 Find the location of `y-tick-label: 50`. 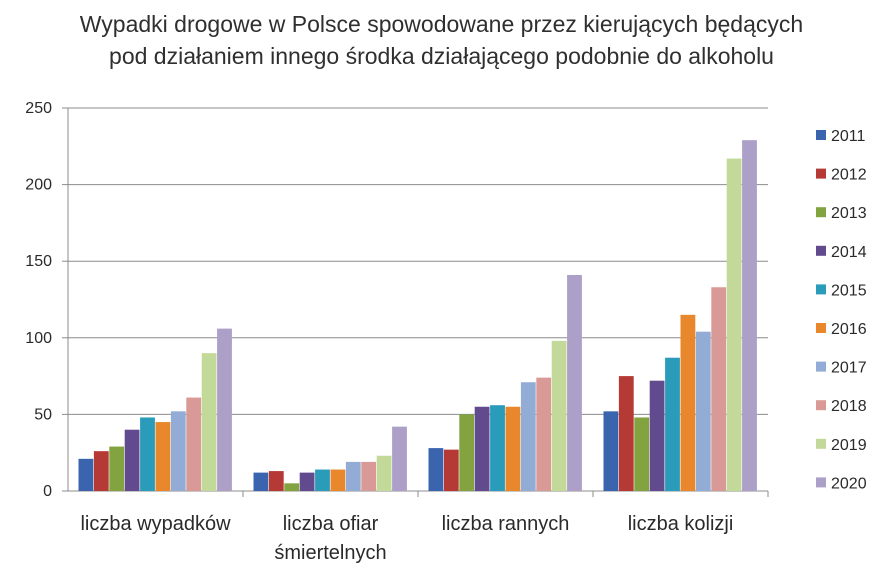

y-tick-label: 50 is located at coordinates (43, 414).